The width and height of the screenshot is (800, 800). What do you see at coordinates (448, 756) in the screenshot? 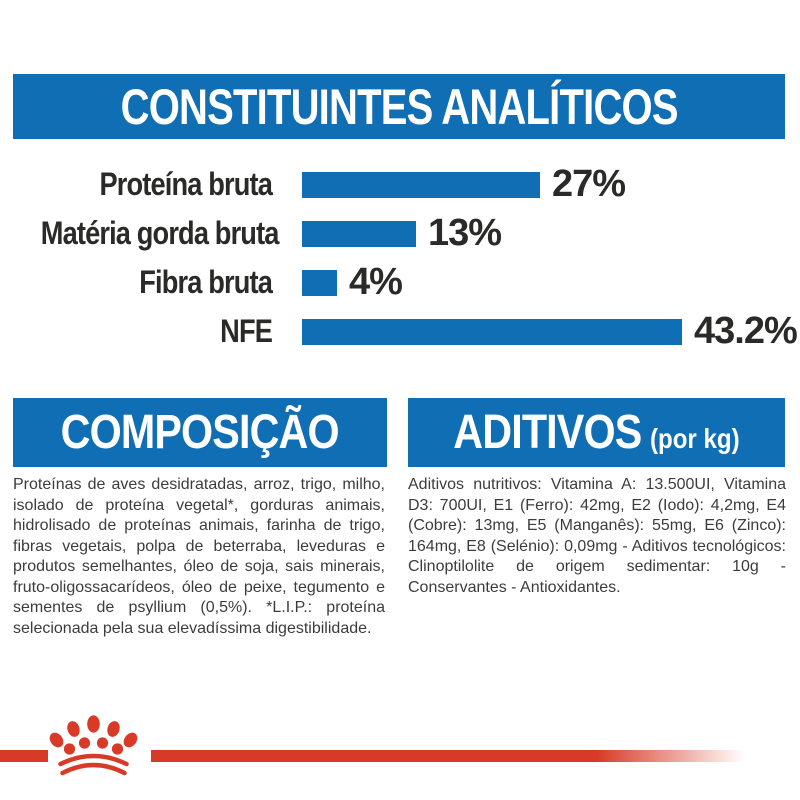
I see `brand-stripe-right` at bounding box center [448, 756].